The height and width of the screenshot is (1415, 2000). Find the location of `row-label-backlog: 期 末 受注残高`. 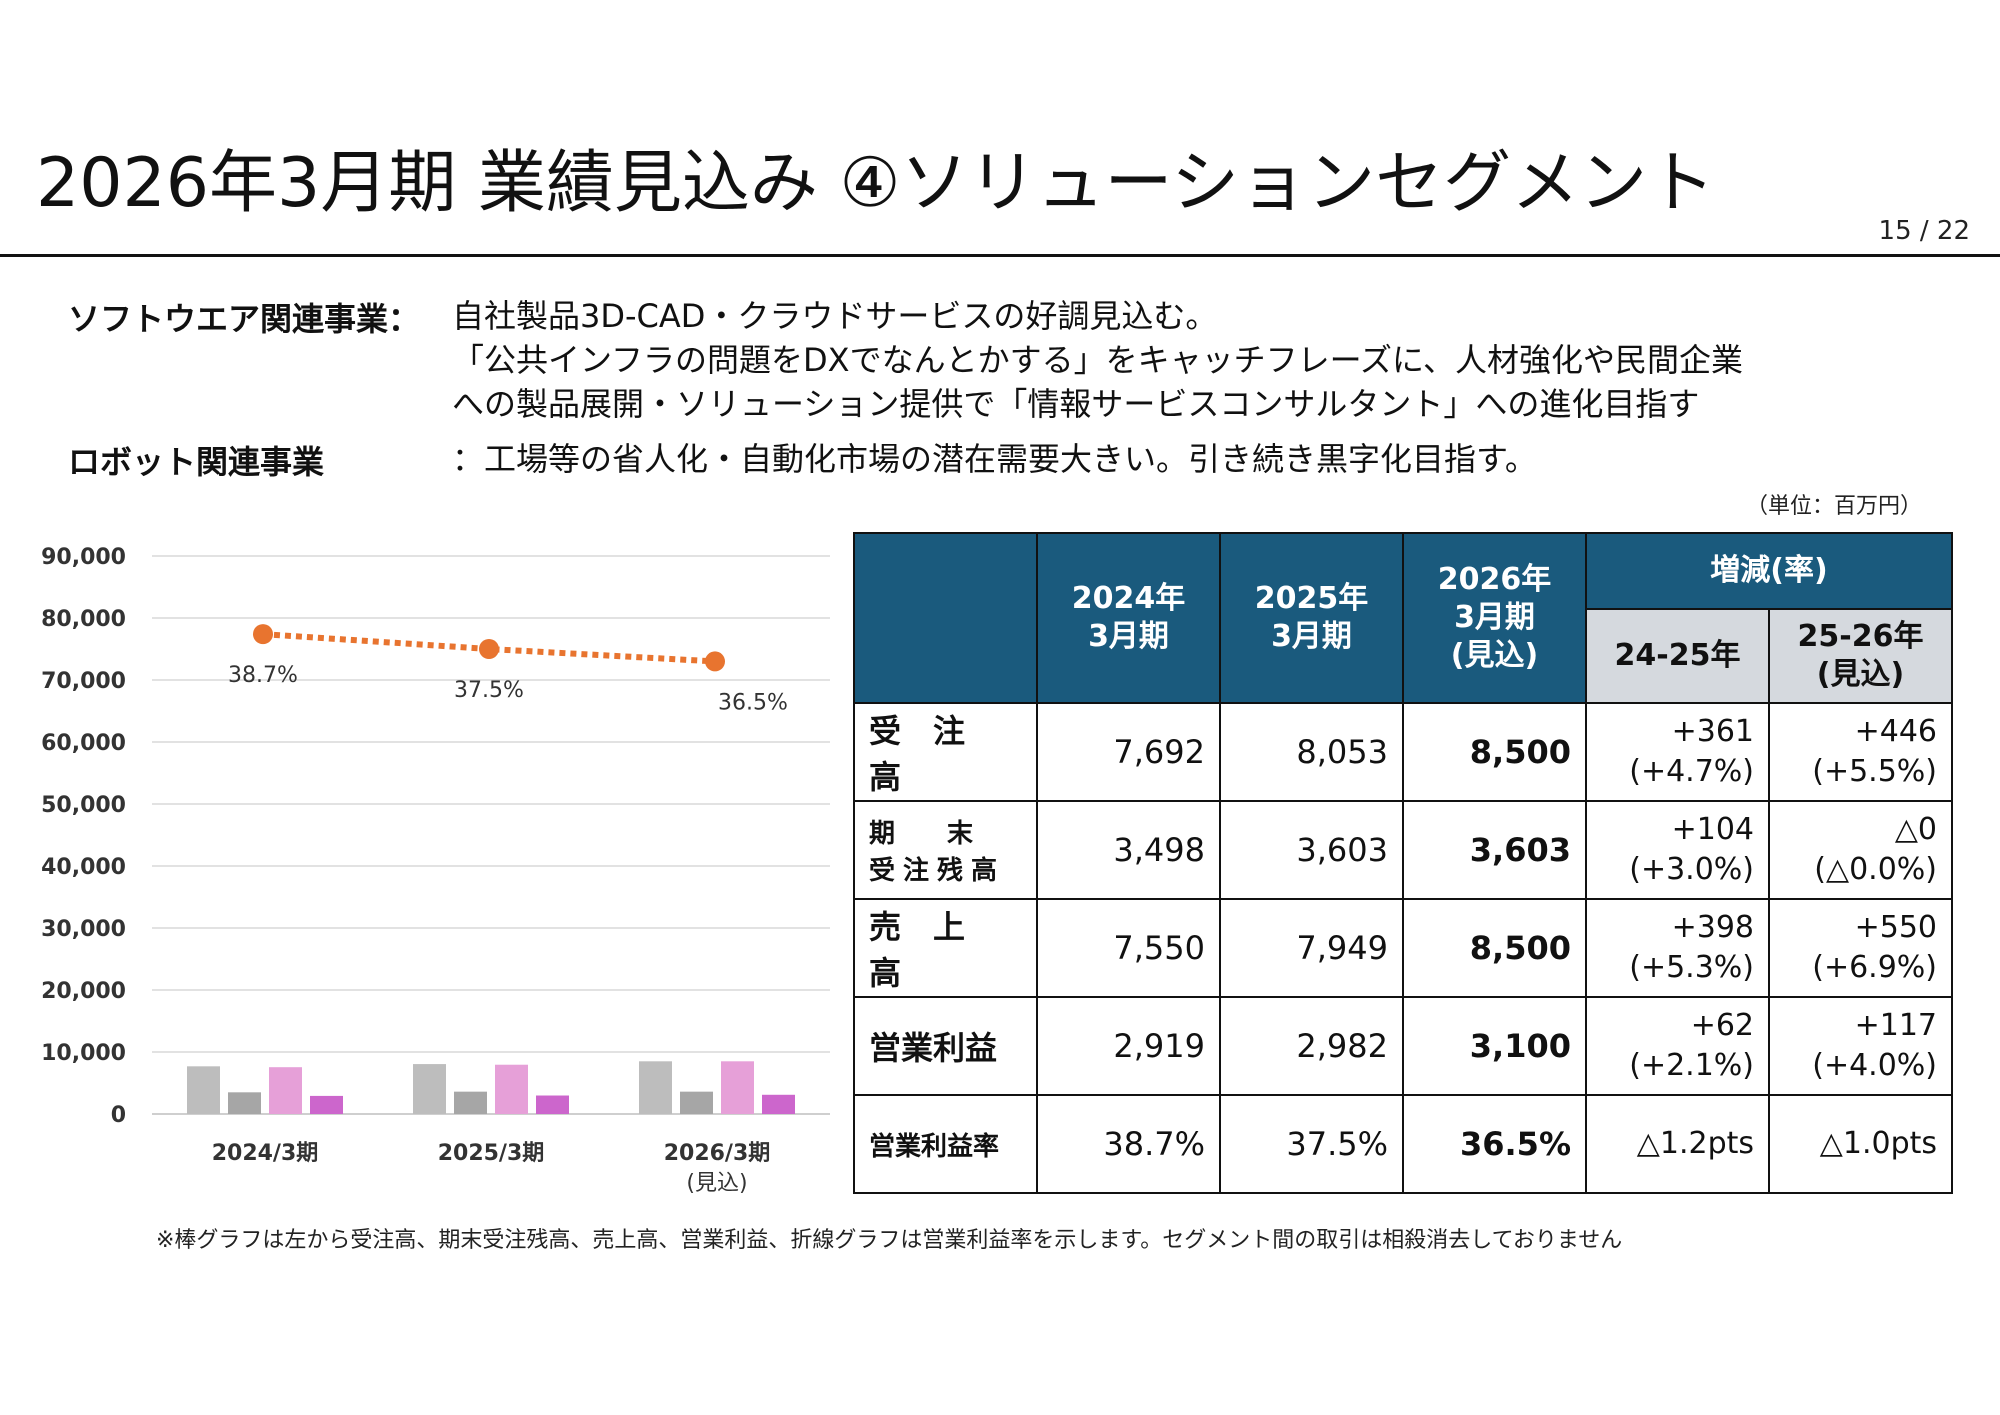

row-label-backlog: 期 末 受注残高 is located at coordinates (945, 850).